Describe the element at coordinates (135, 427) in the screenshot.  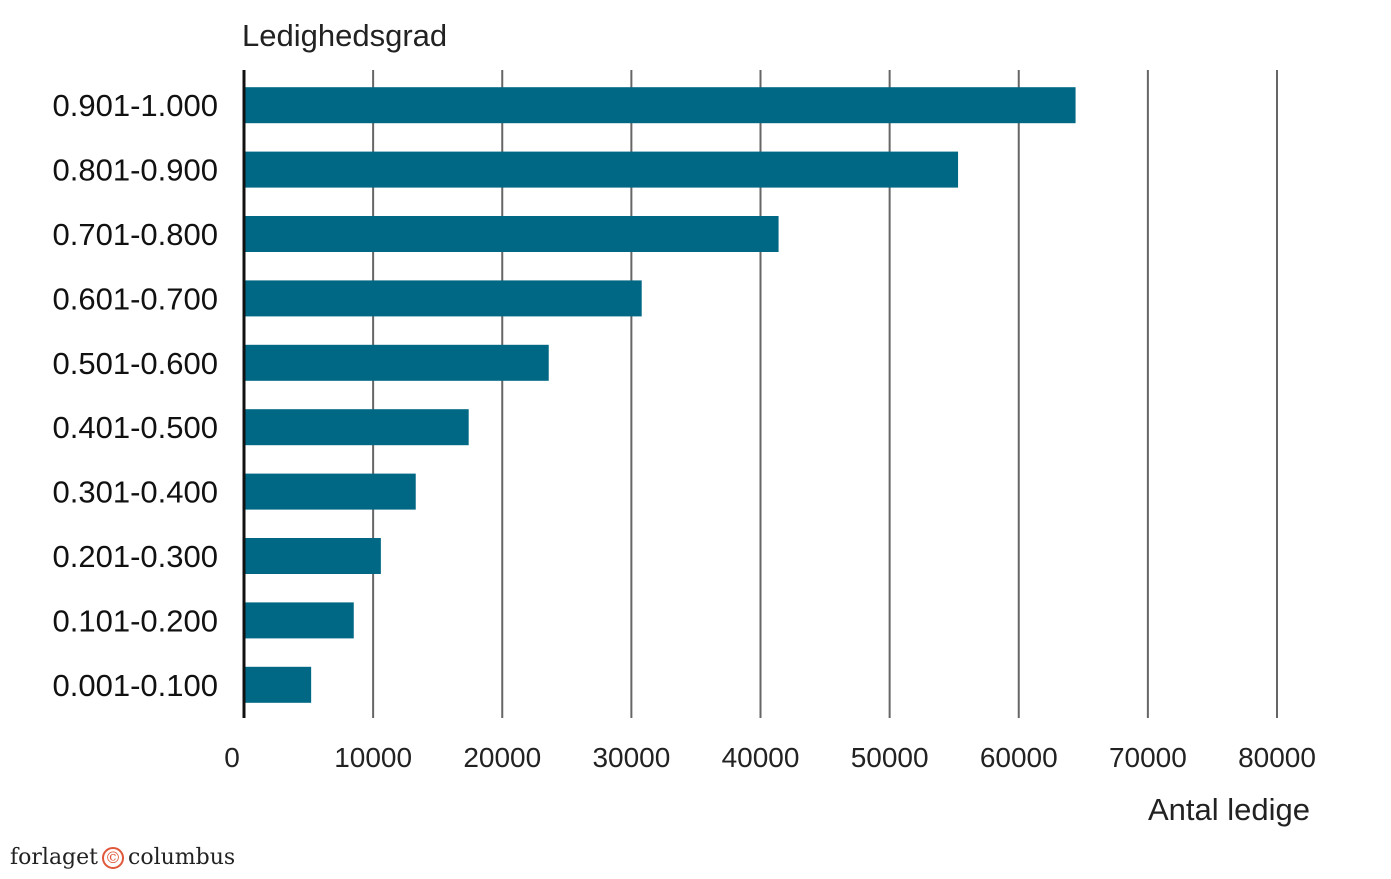
I see `y-tick-label: 0.401-0.500` at that location.